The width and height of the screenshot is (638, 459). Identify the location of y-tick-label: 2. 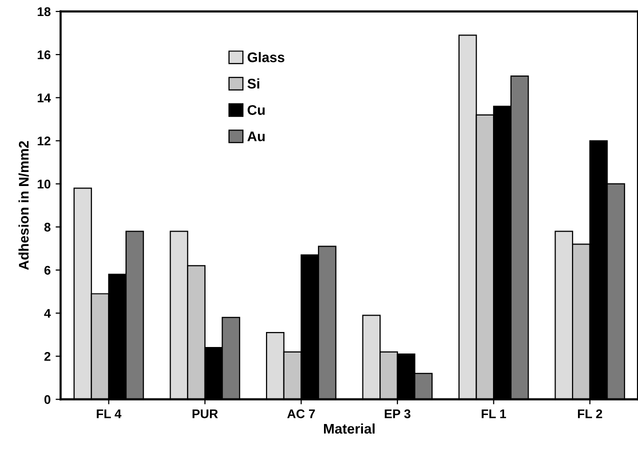
(47, 356).